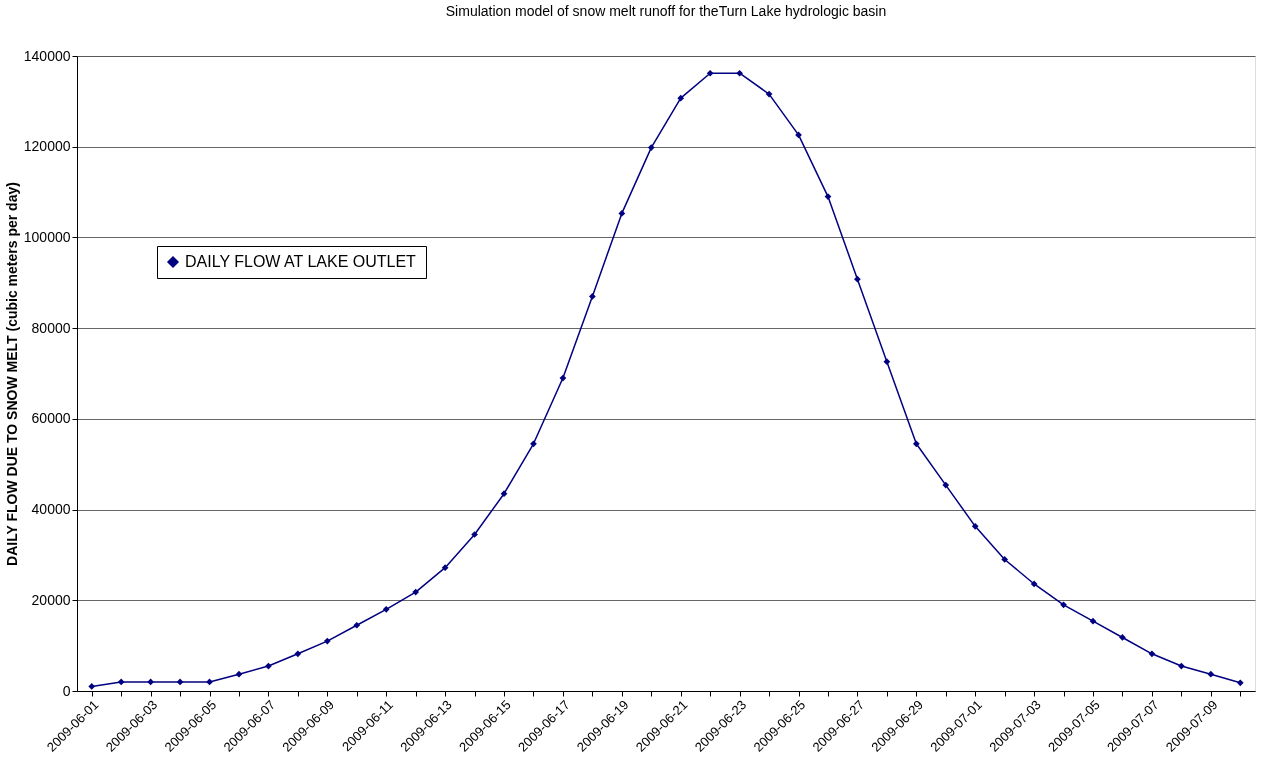 This screenshot has height=774, width=1273. Describe the element at coordinates (666, 11) in the screenshot. I see `chart-title: Simulation model of snow melt runoff for theTurn Lake hydrologic basin` at that location.